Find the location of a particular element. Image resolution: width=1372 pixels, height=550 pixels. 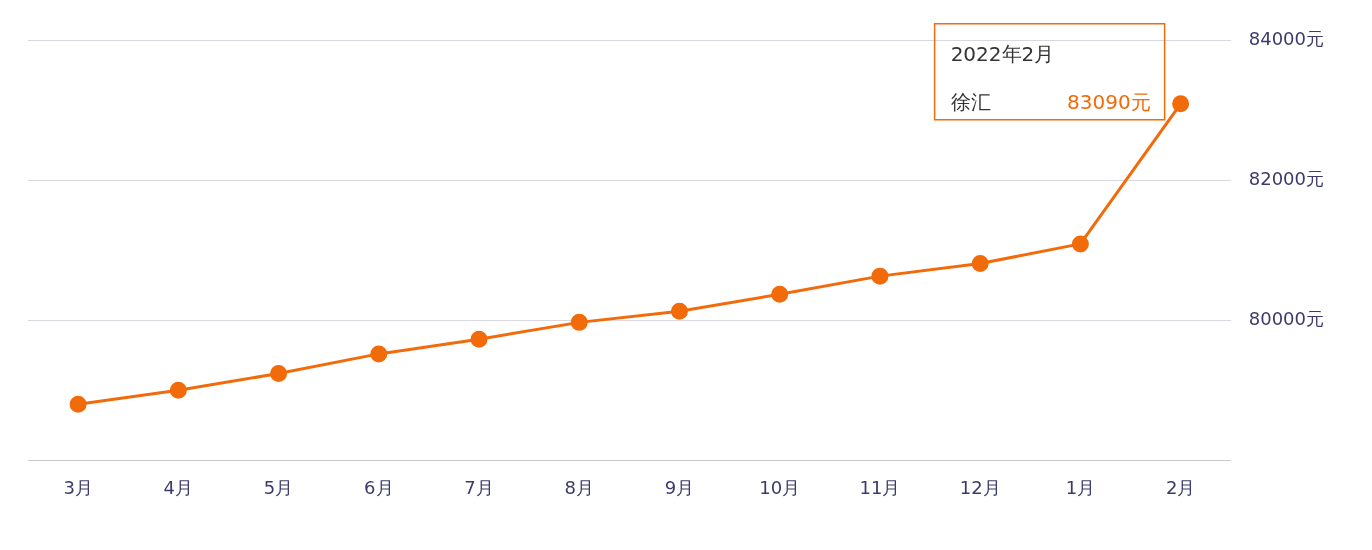

y-tick-label: 84000元 is located at coordinates (1286, 38).